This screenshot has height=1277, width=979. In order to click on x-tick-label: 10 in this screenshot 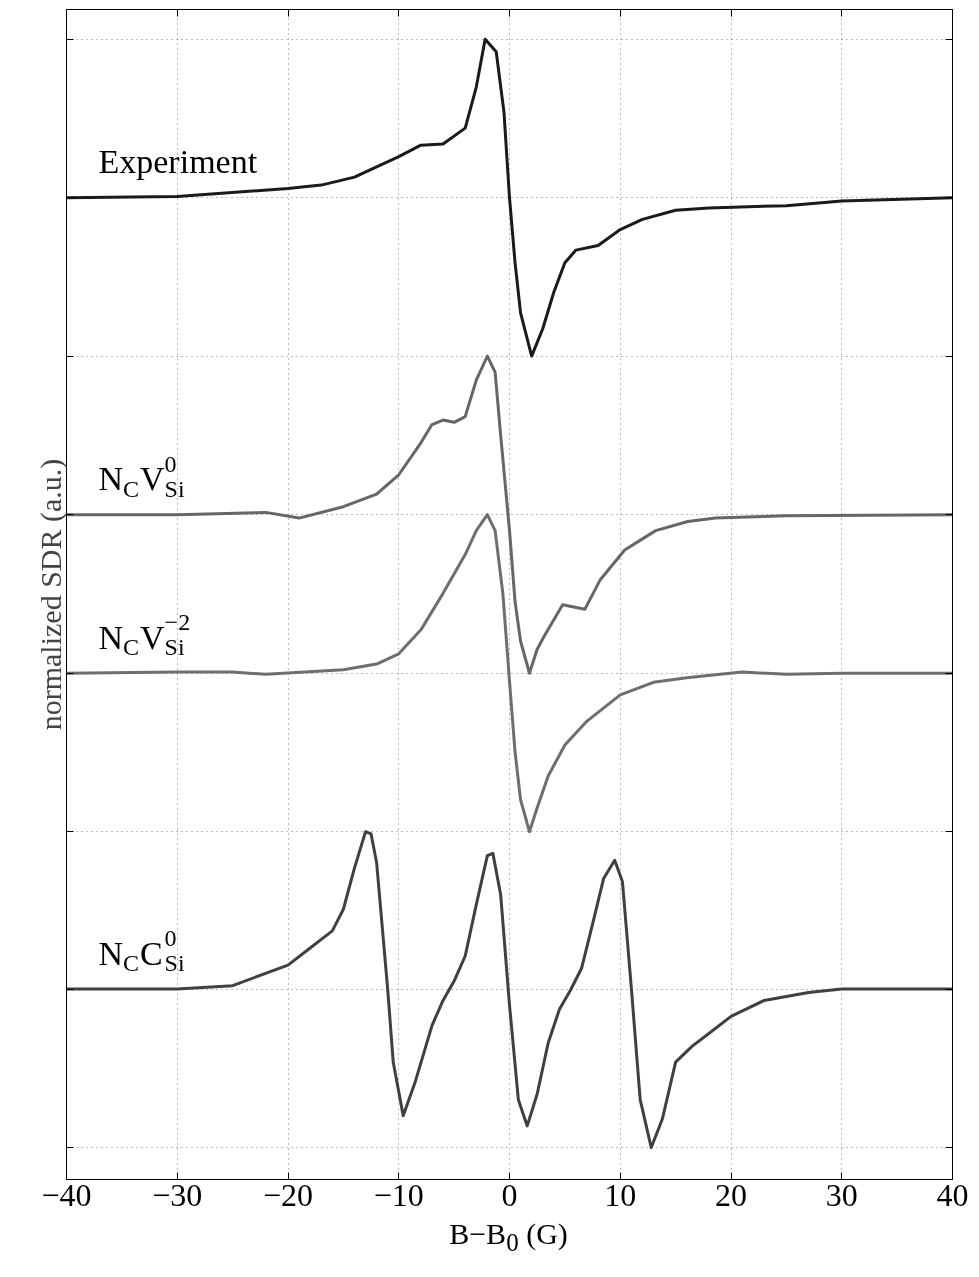, I will do `click(620, 1194)`.